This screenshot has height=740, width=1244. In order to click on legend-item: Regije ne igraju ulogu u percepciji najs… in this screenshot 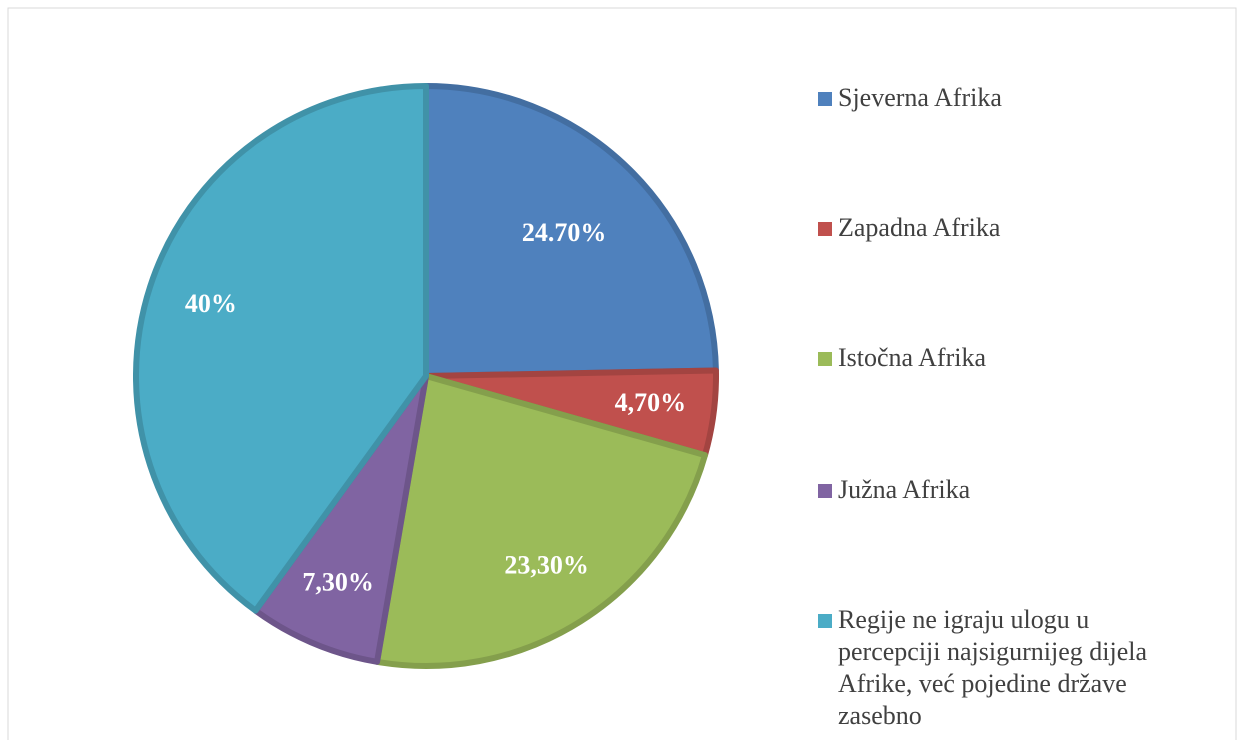, I will do `click(988, 668)`.